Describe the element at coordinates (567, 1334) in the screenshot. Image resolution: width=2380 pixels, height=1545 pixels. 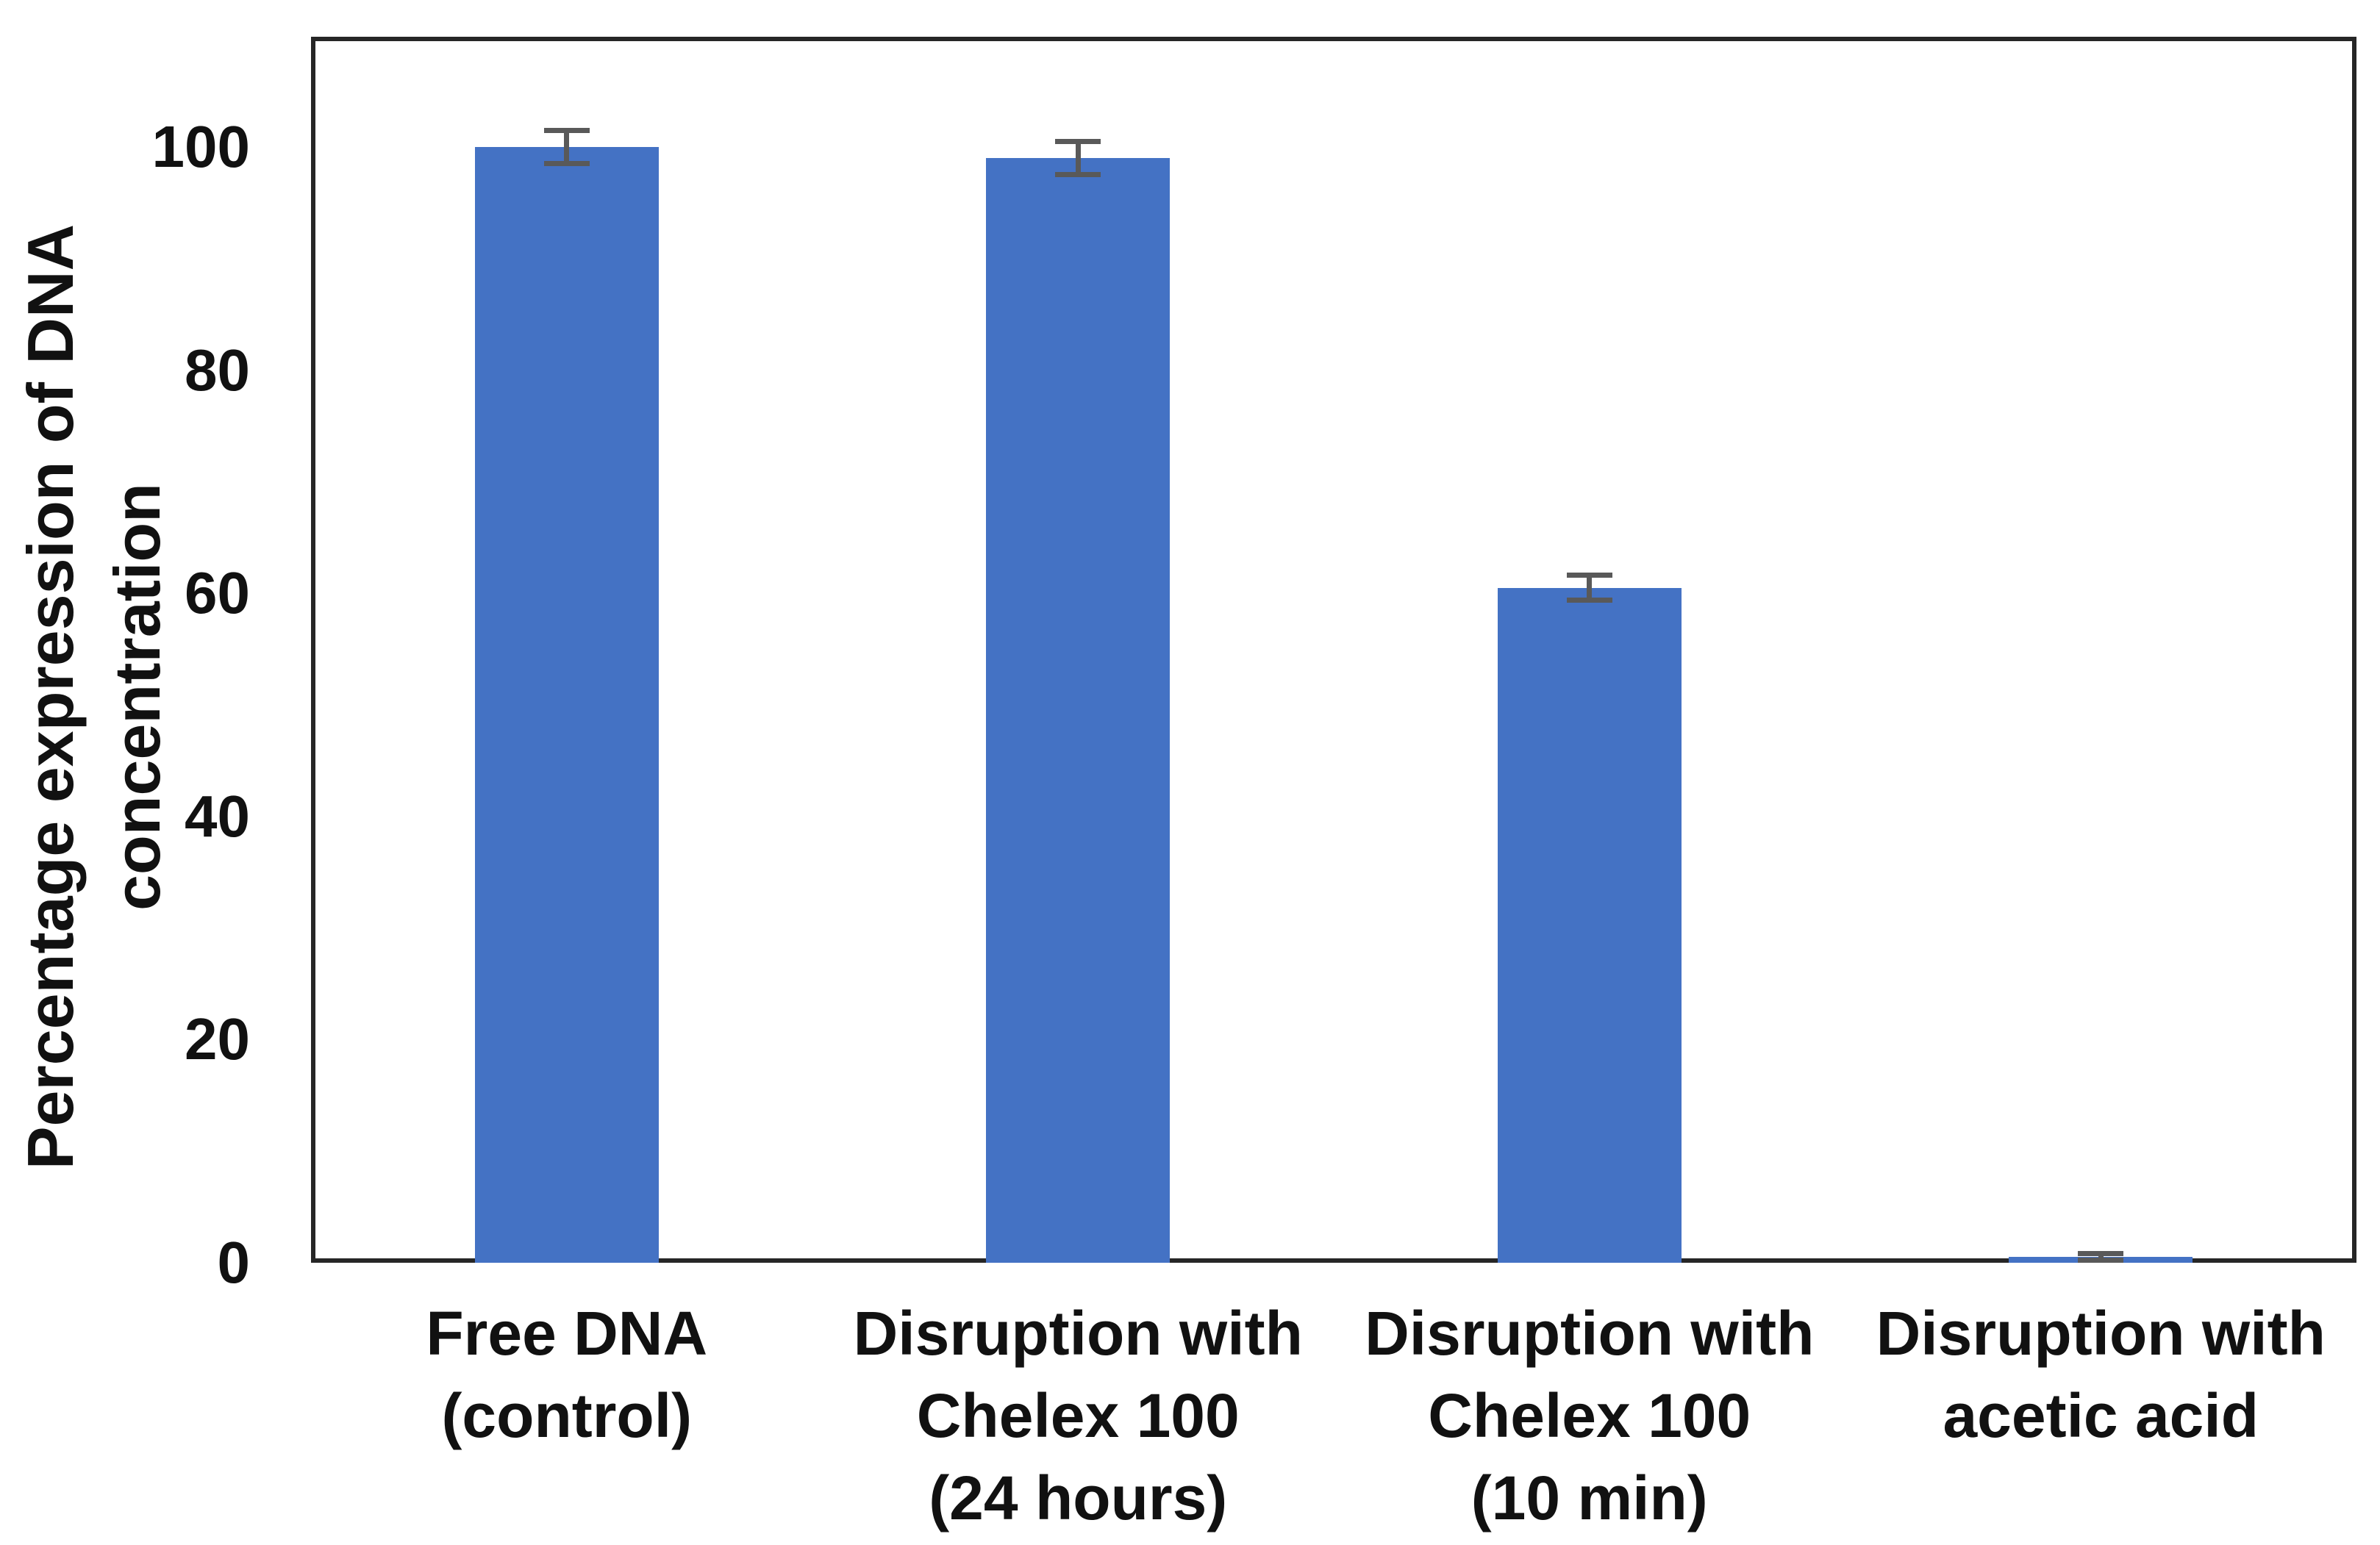
I see `category-label-line: Free DNA` at that location.